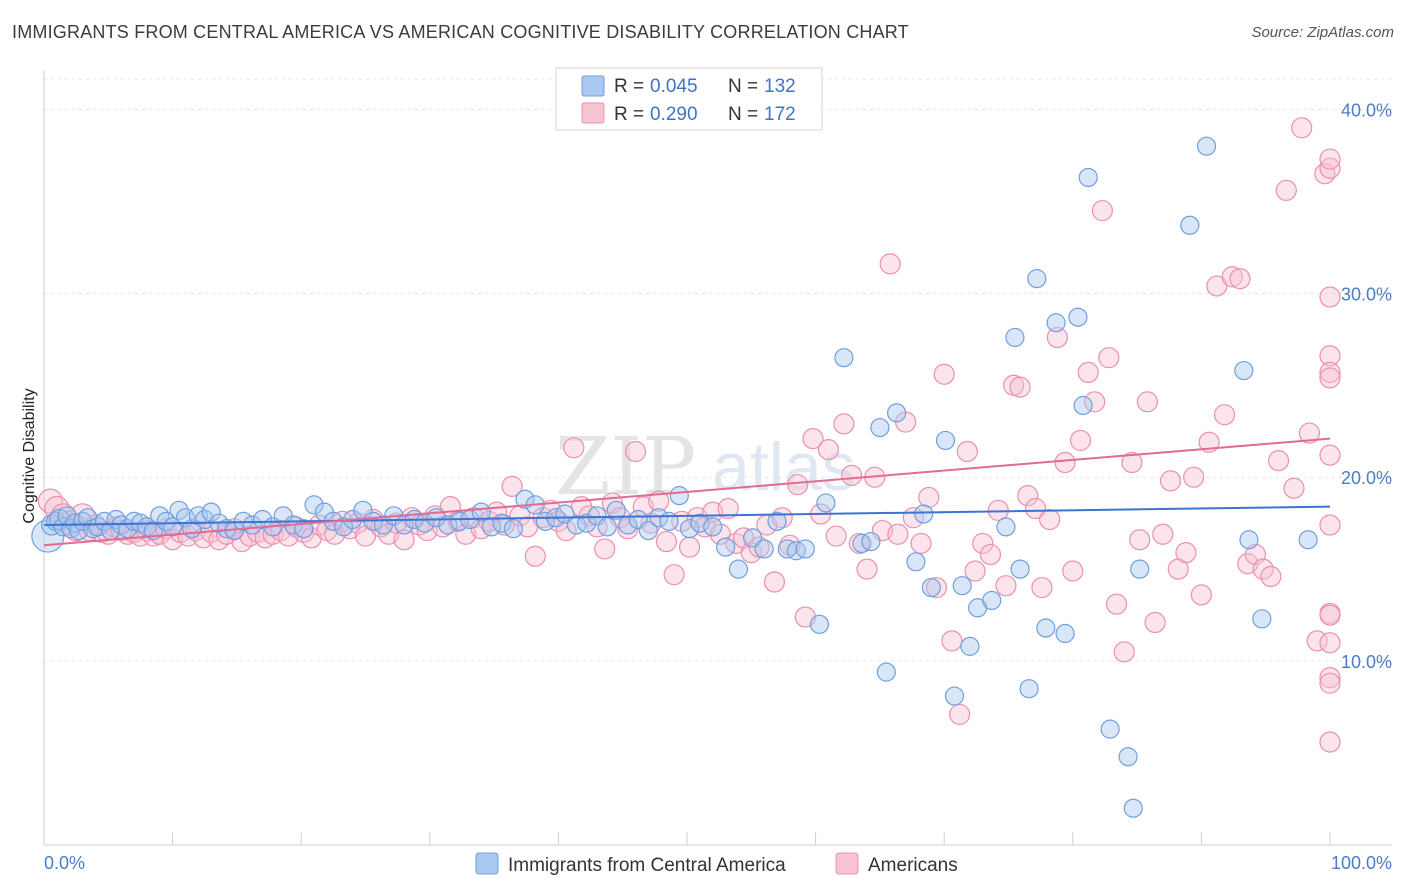  What do you see at coordinates (687, 516) in the screenshot?
I see `central-america-trend-line` at bounding box center [687, 516].